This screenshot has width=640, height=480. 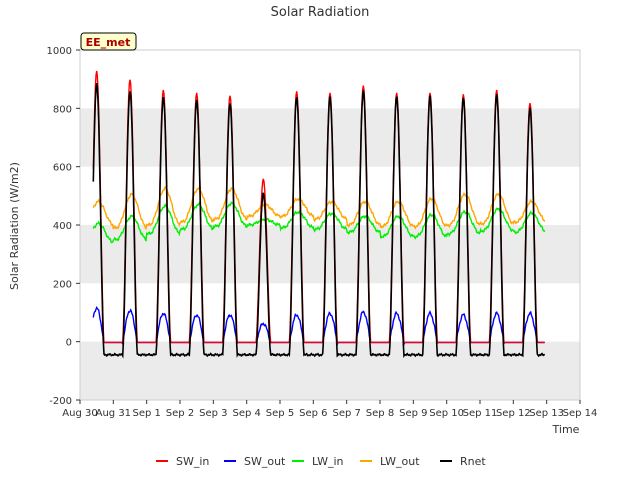 What do you see at coordinates (580, 413) in the screenshot?
I see `x-tick-label: Sep 14` at bounding box center [580, 413].